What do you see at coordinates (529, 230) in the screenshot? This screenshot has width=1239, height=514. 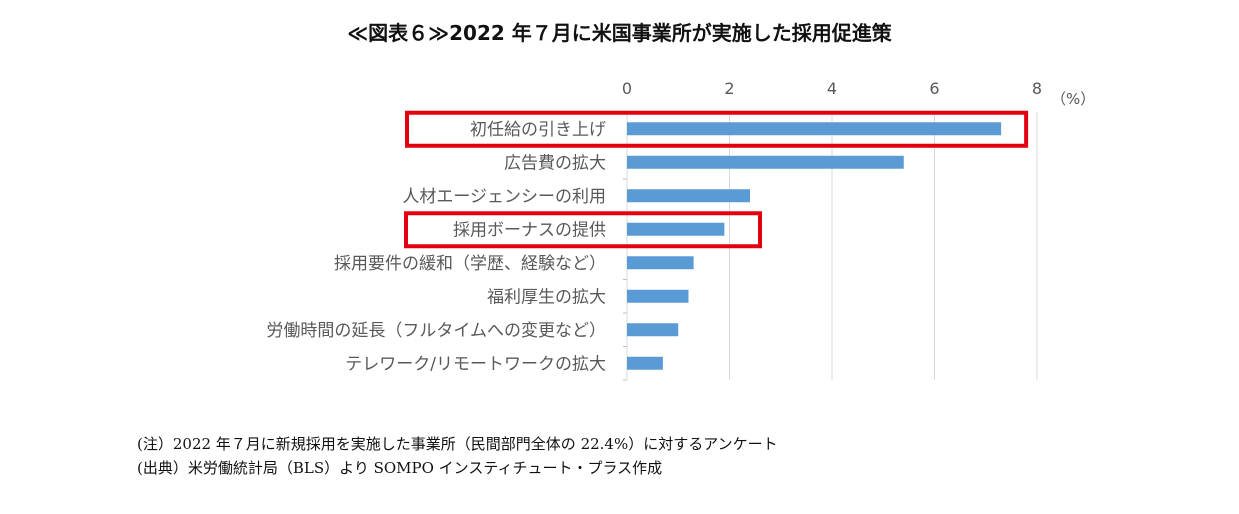 I see `category-label: 採用ボーナスの提供` at bounding box center [529, 230].